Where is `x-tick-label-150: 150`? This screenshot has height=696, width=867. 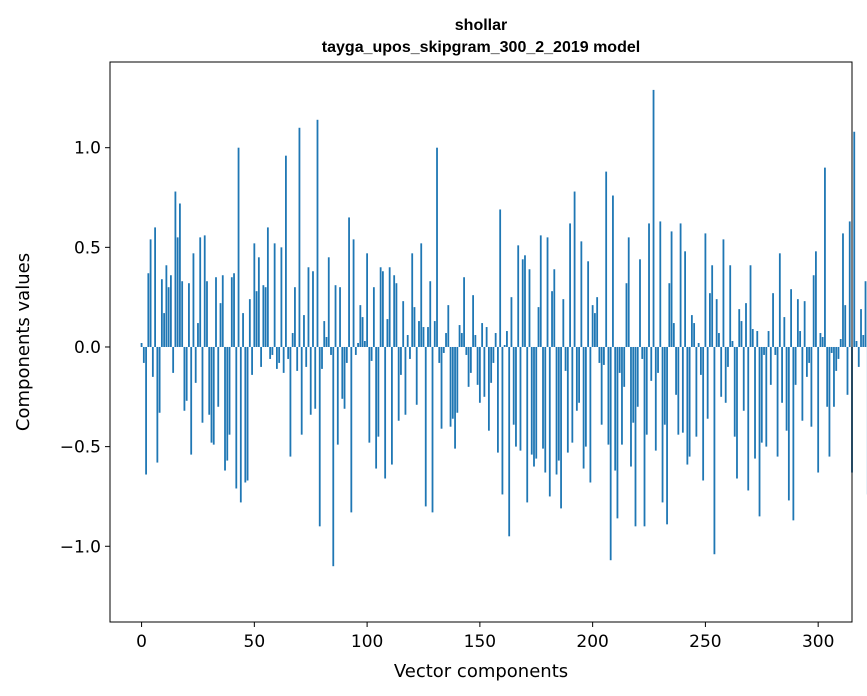
x-tick-label-150: 150 is located at coordinates (480, 642).